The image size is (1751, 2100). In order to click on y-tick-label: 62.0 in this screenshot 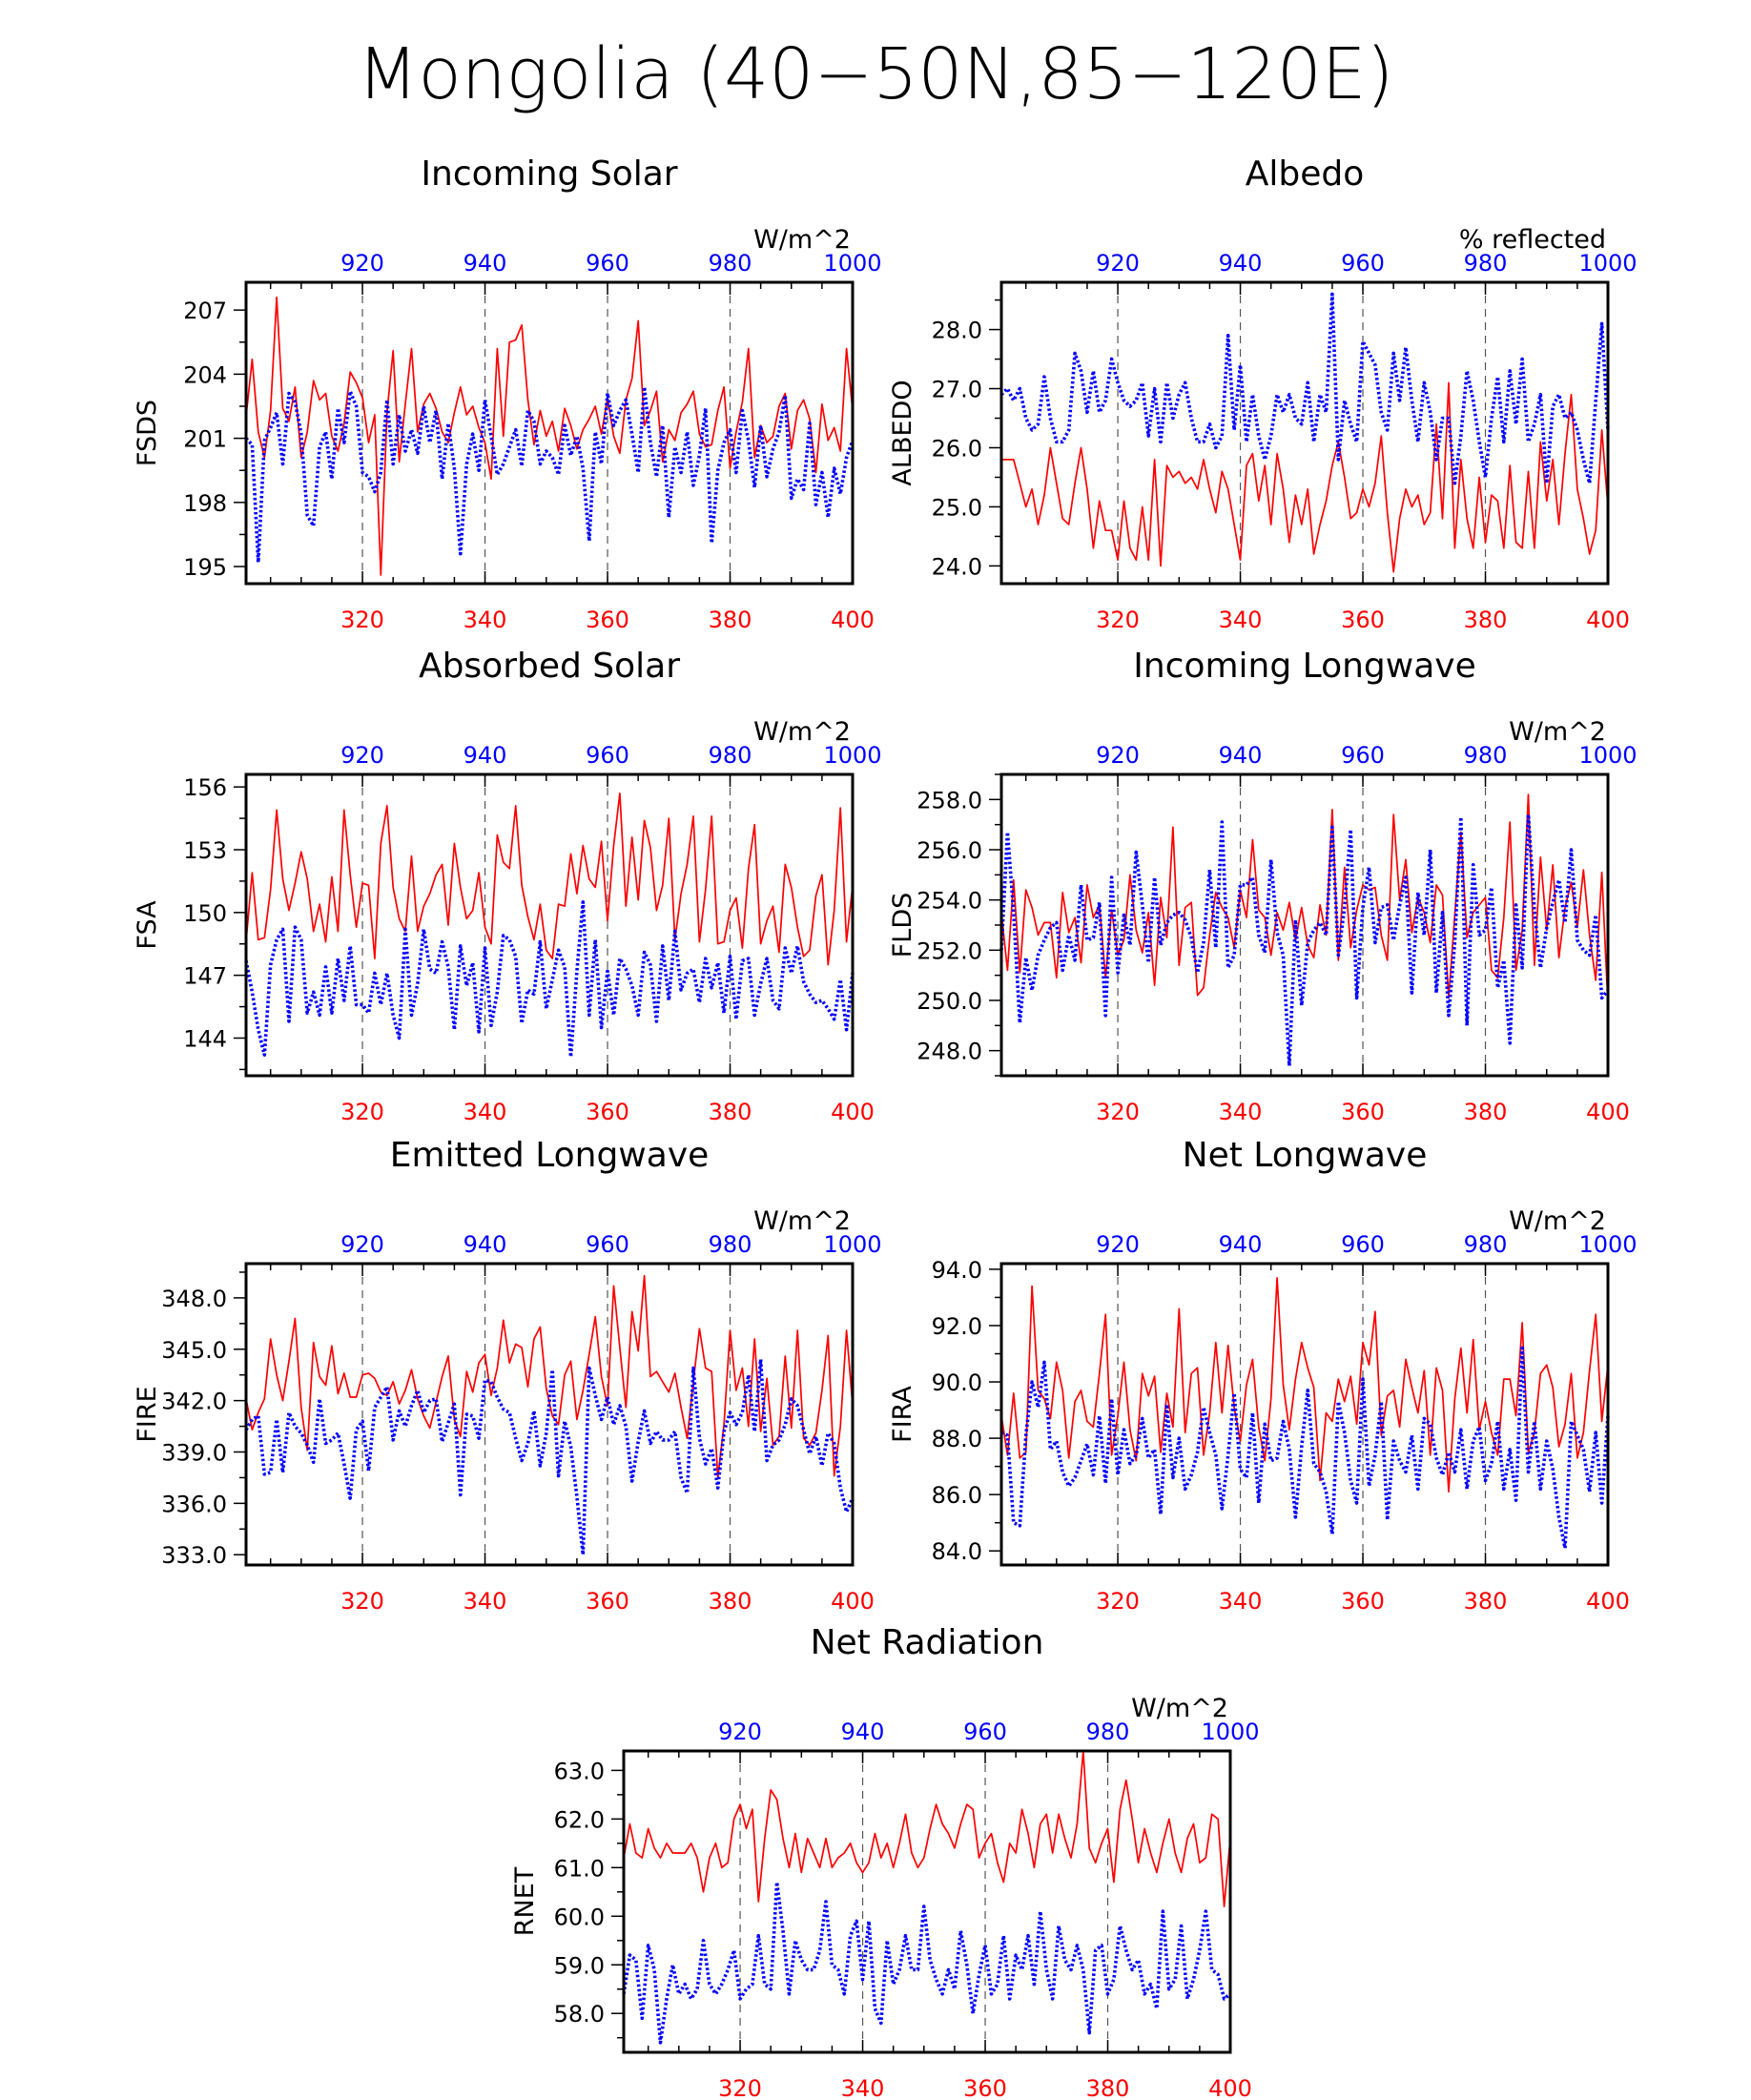, I will do `click(579, 1819)`.